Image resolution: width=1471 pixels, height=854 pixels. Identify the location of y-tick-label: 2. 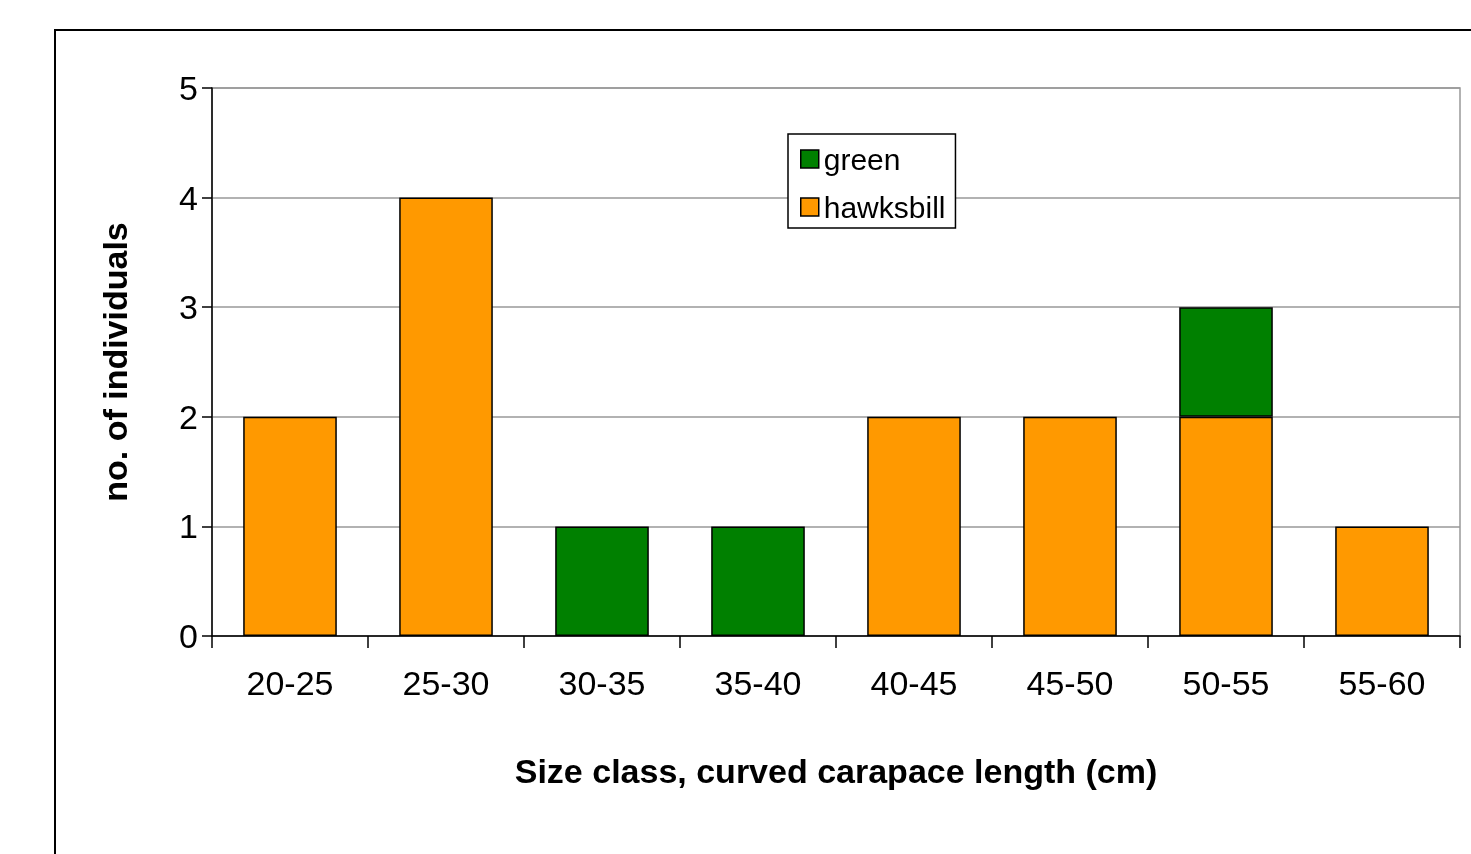
(188, 416).